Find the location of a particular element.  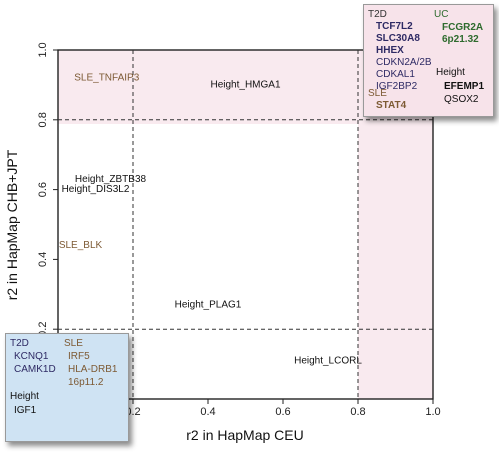

box-top-t2d-gene: CDKAL1 is located at coordinates (395, 74).